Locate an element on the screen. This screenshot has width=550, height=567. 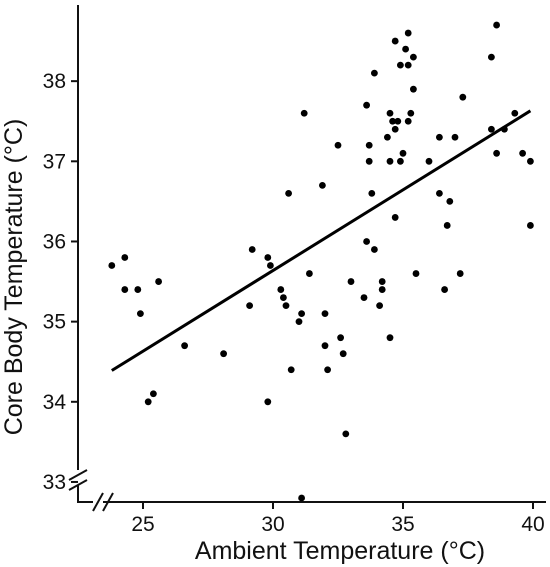
y-axis: 33 34 35 36 37 38 is located at coordinates (65, 253).